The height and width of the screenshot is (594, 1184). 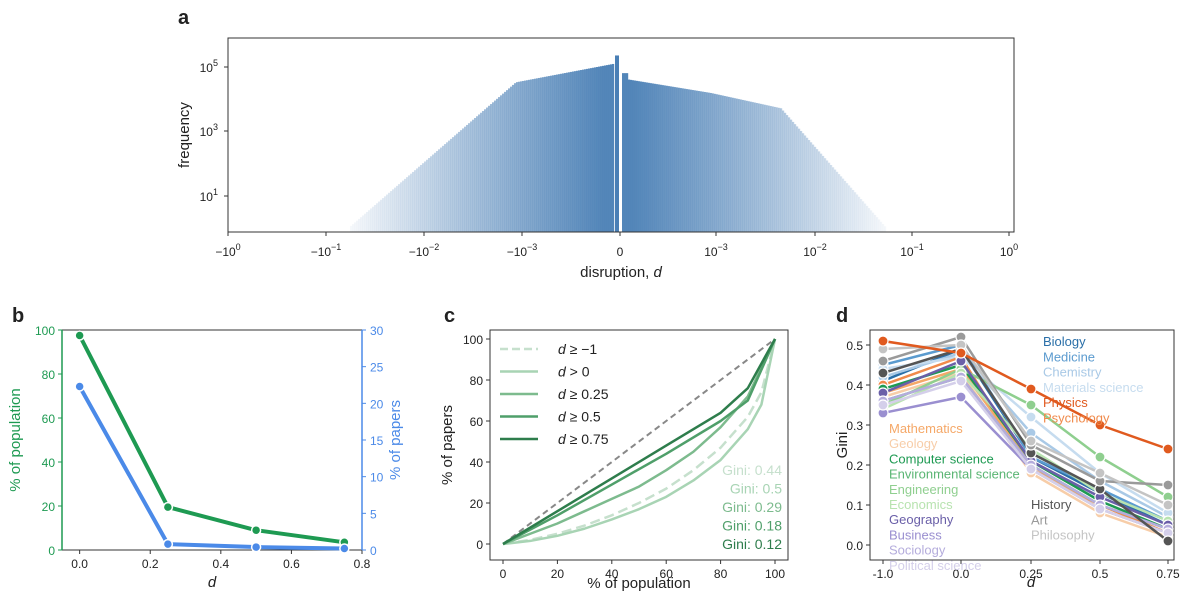 What do you see at coordinates (854, 426) in the screenshot?
I see `y-tick-label: 0.3` at bounding box center [854, 426].